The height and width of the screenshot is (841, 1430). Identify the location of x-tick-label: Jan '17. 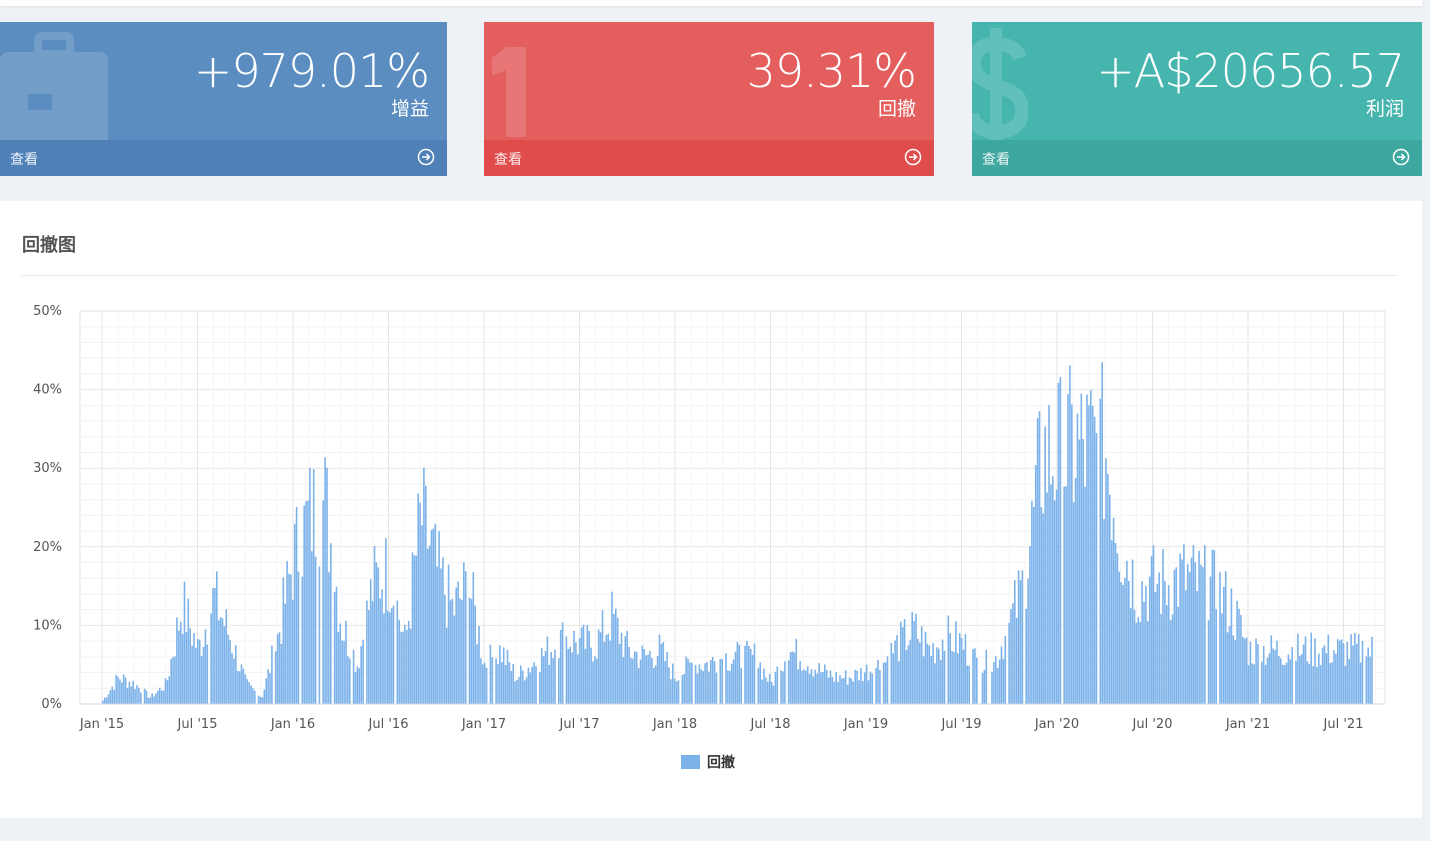
(483, 724).